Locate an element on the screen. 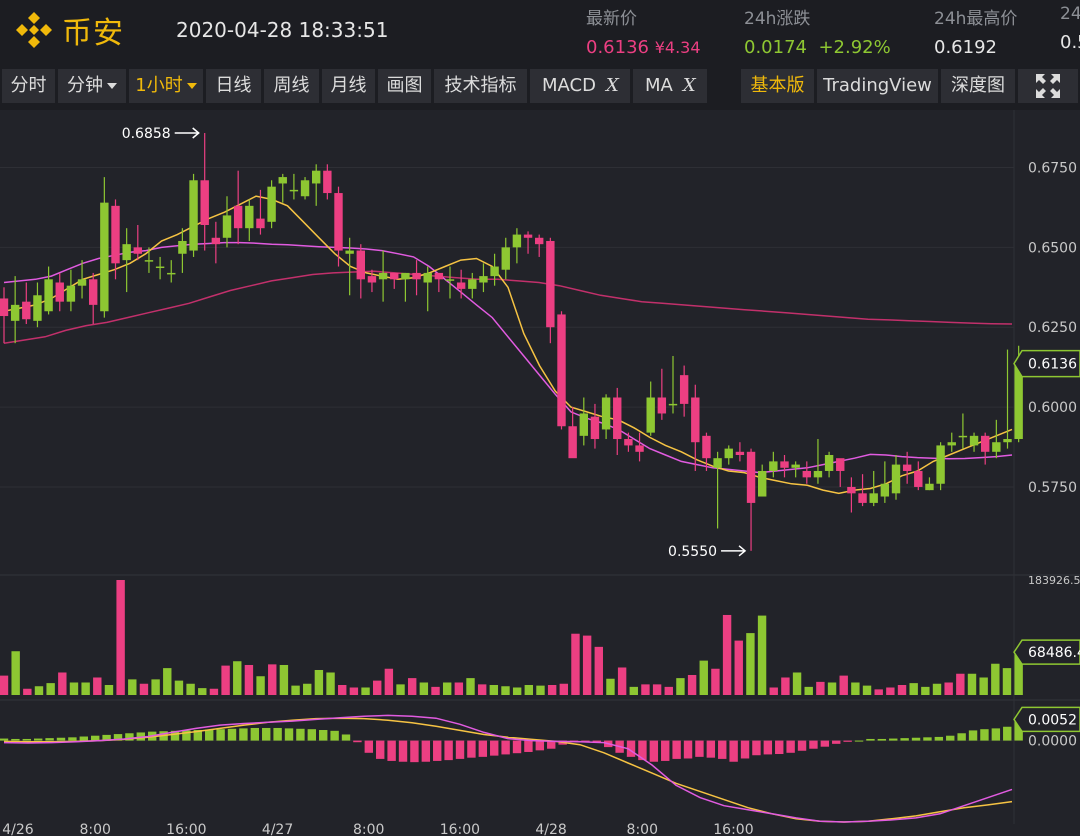 This screenshot has width=1080, height=836. tradingview-button: TradingView is located at coordinates (877, 86).